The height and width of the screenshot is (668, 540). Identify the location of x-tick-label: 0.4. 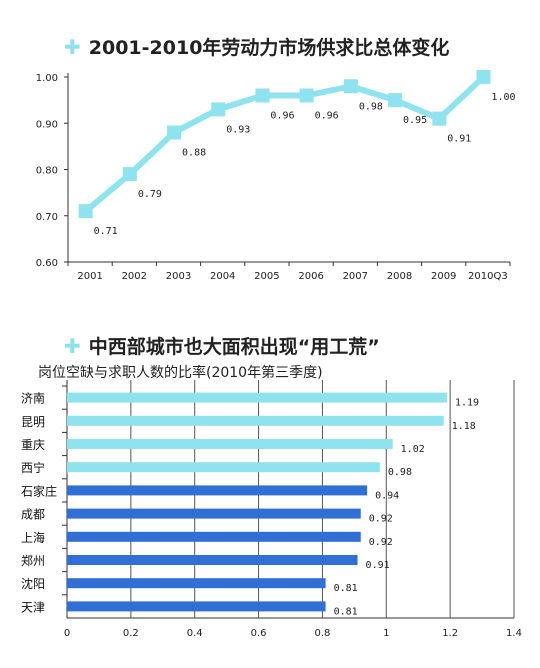
(195, 633).